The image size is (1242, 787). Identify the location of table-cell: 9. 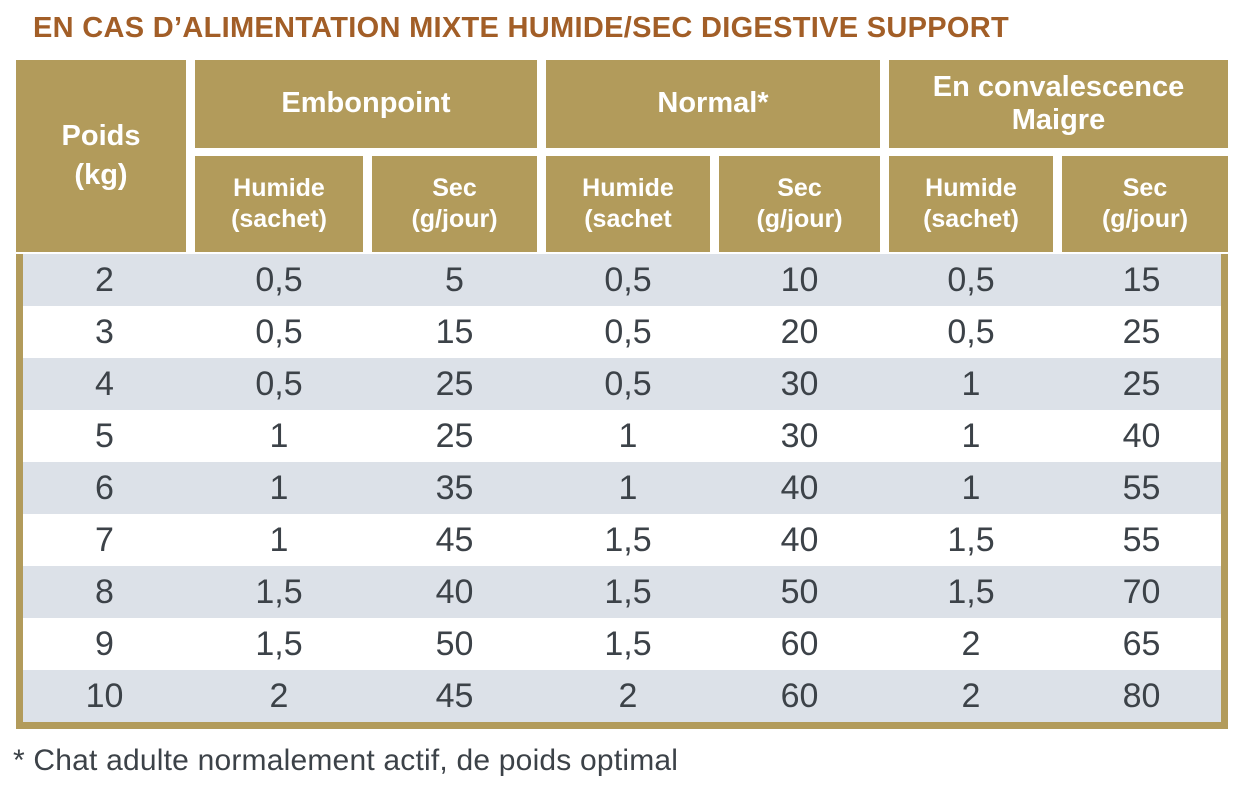
(104, 643).